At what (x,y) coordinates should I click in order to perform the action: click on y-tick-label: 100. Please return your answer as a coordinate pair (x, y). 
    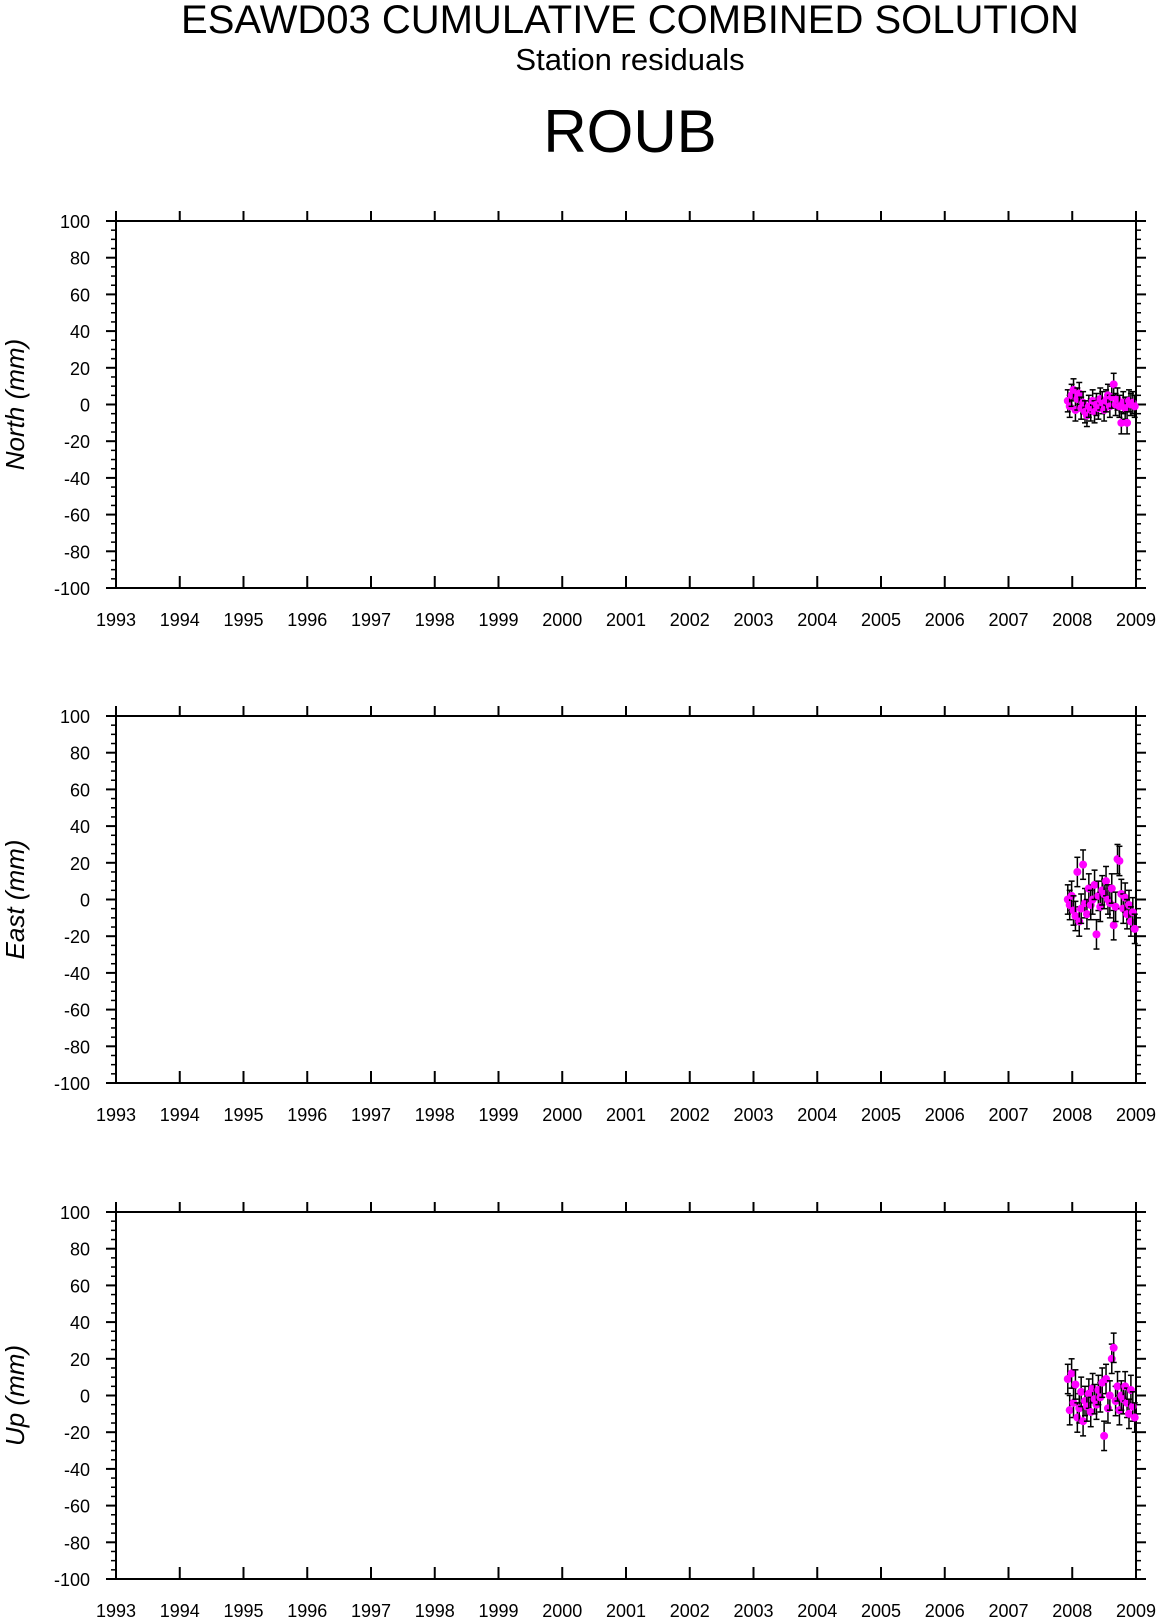
    Looking at the image, I should click on (75, 222).